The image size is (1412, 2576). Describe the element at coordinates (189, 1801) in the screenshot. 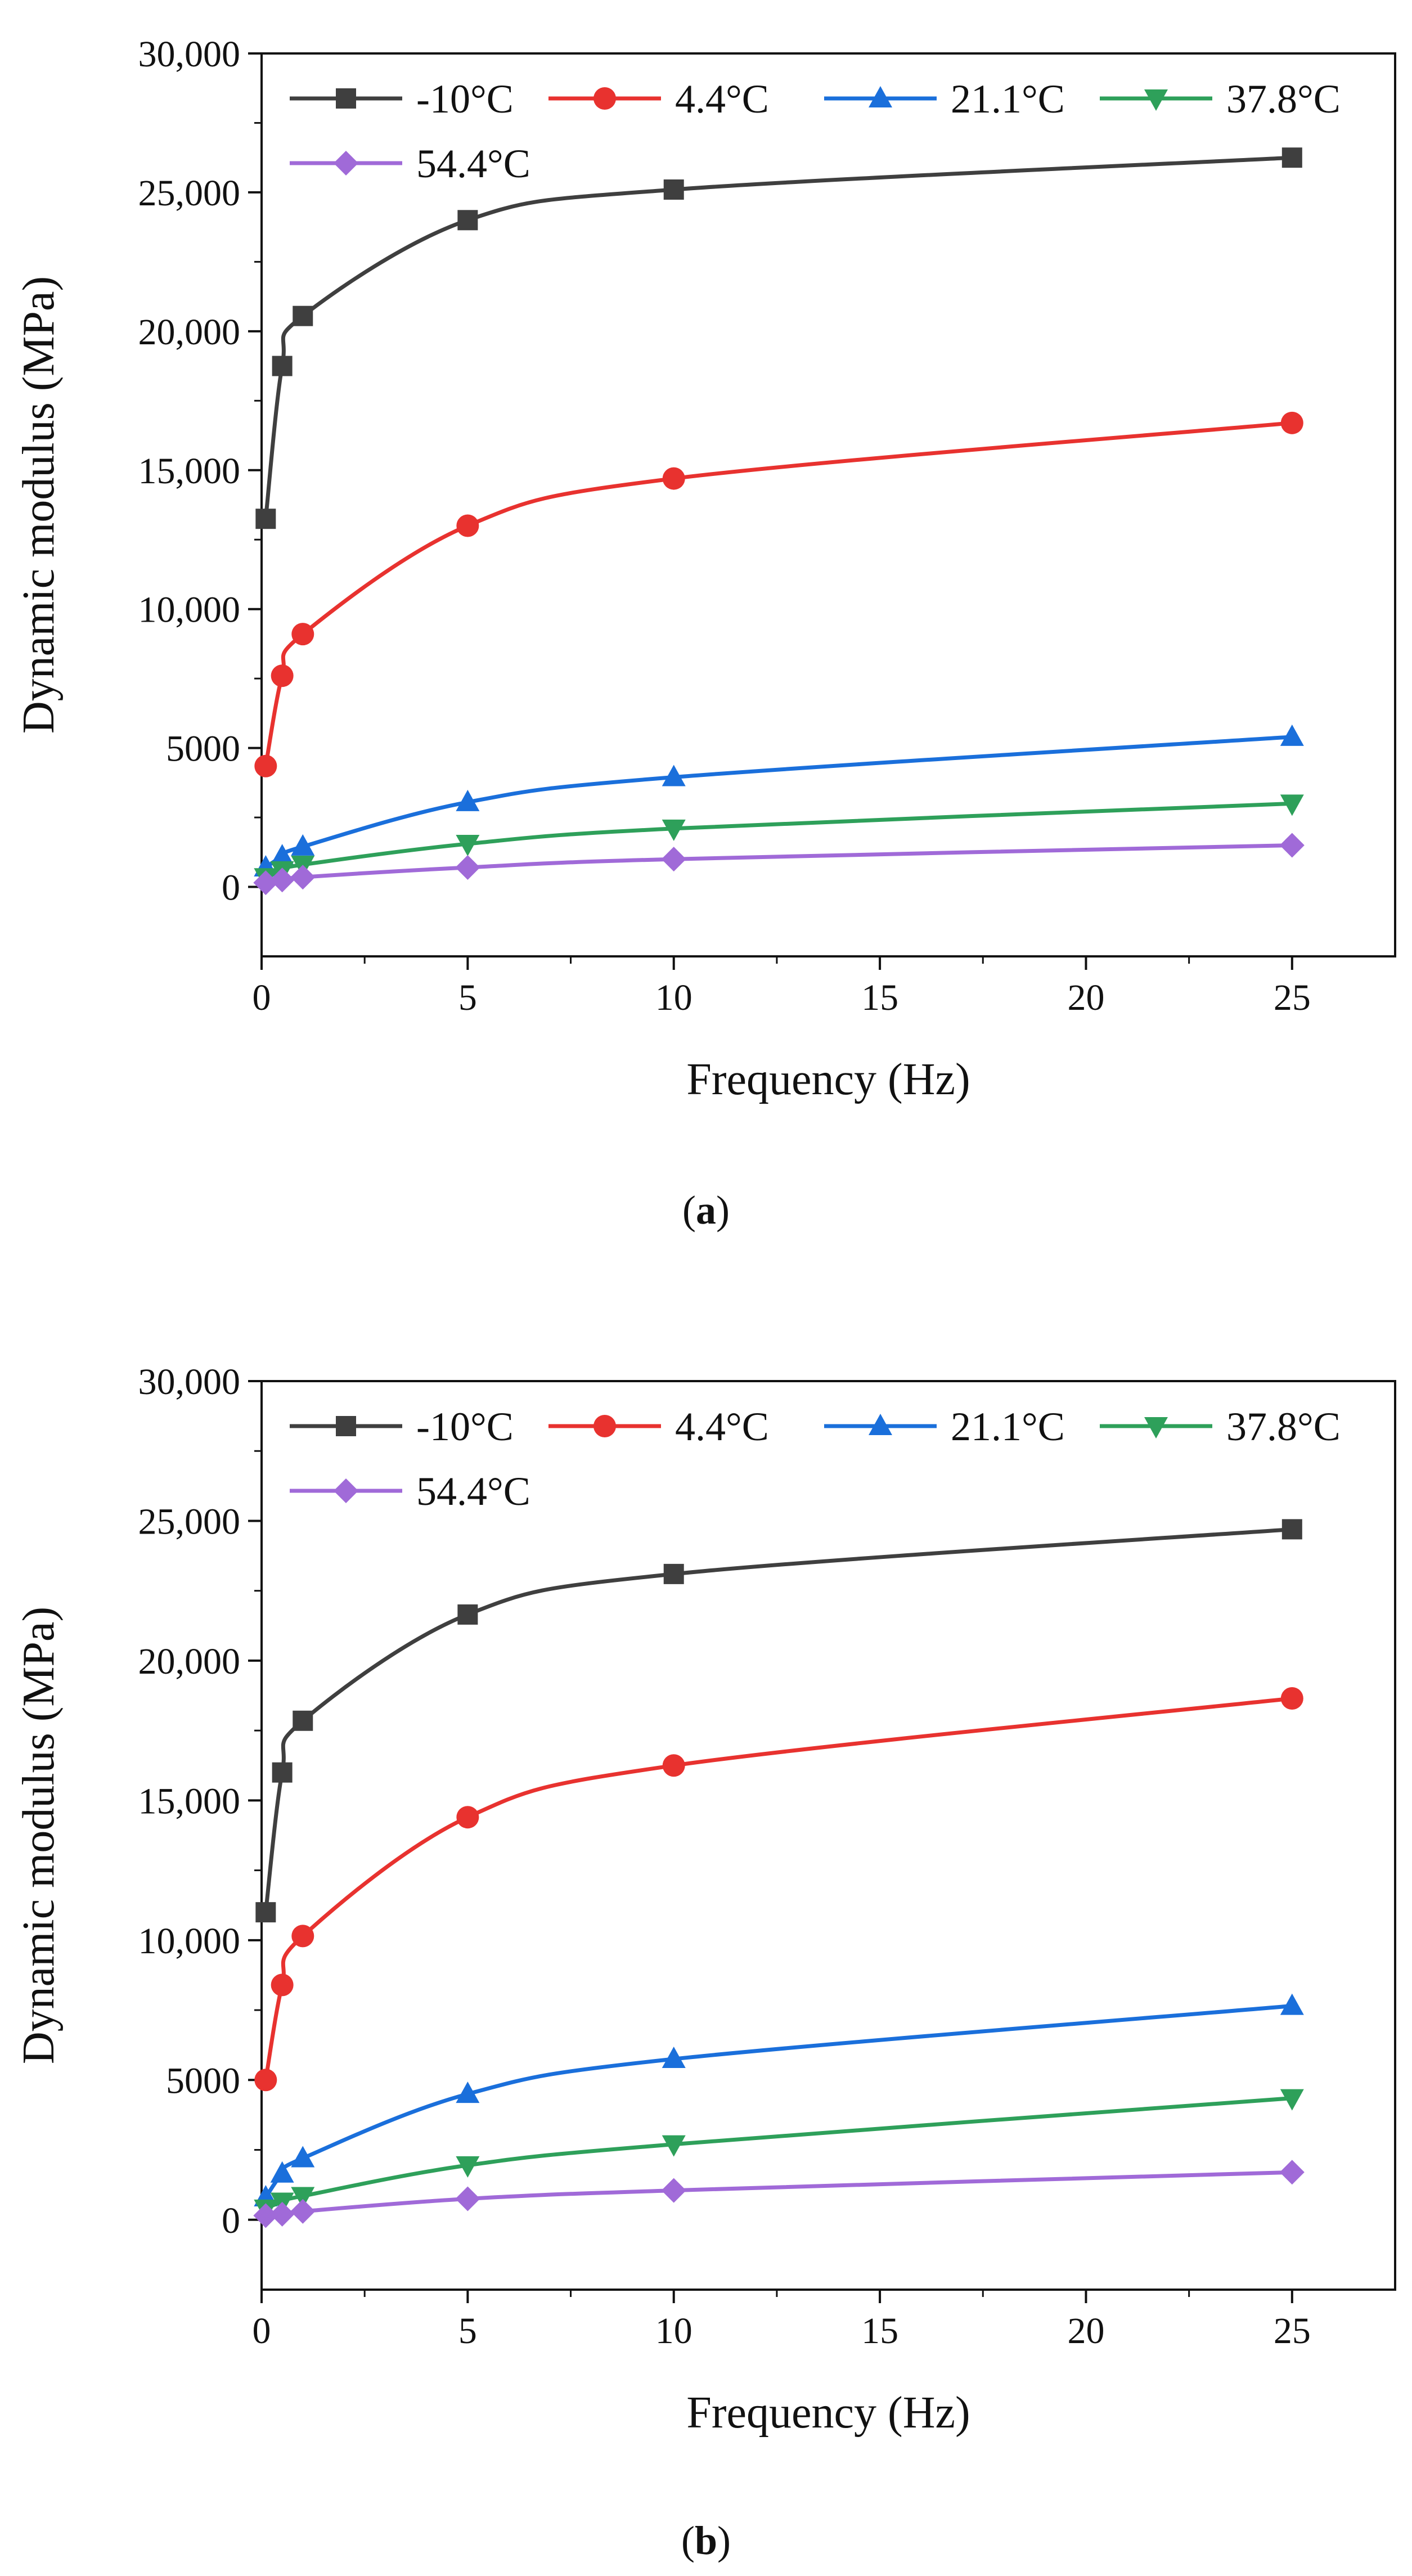

I see `y-tick-label: 15,000` at that location.